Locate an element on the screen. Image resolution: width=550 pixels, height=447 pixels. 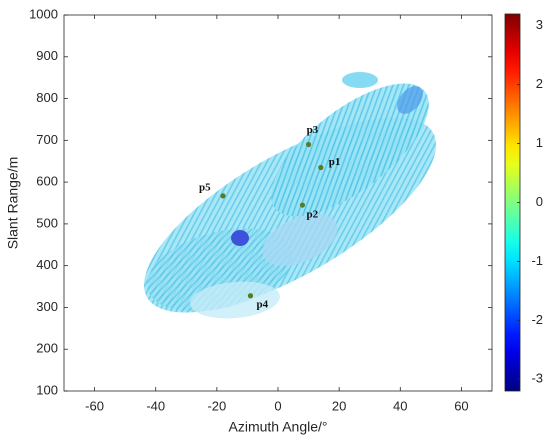
y-tick-label: 100 is located at coordinates (47, 389).